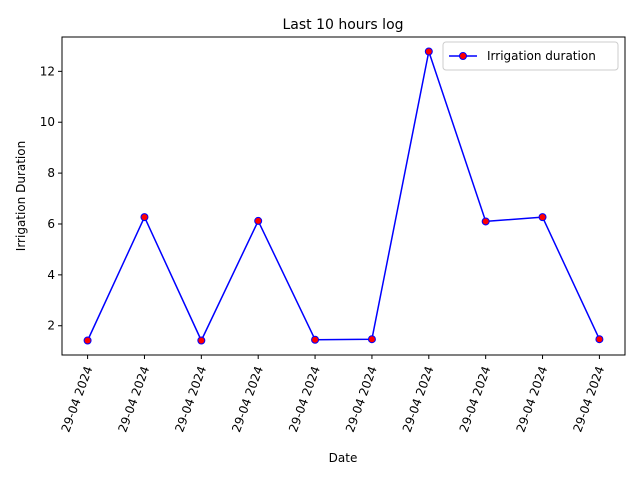  I want to click on legend: Irrigation duration, so click(530, 56).